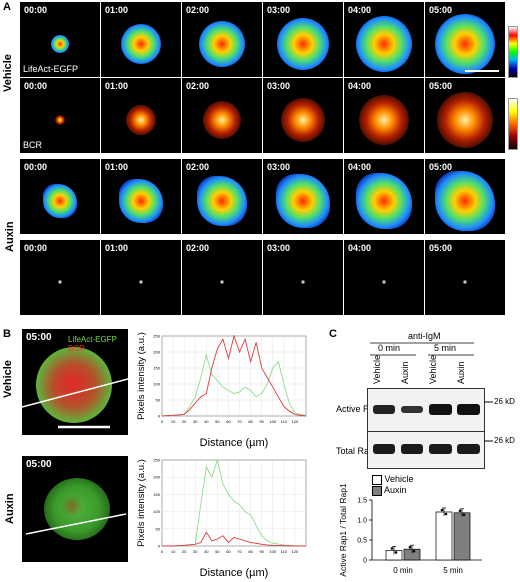 The height and width of the screenshot is (582, 520). Describe the element at coordinates (424, 336) in the screenshot. I see `treatment-label: anti-IgM` at that location.